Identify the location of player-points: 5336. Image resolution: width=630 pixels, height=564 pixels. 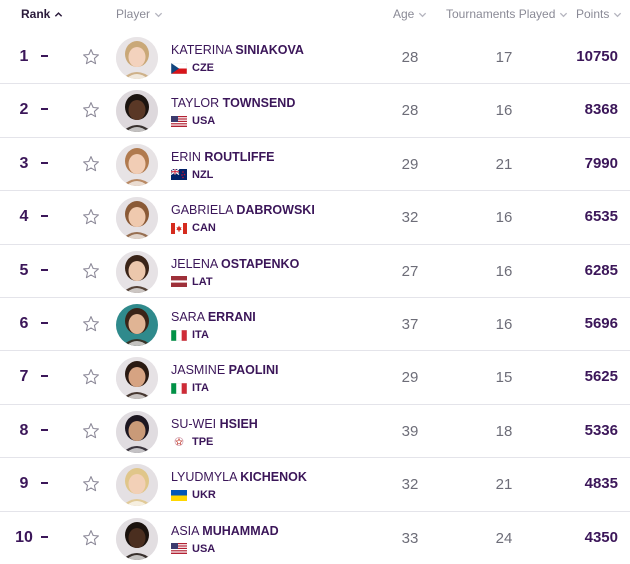
(601, 430).